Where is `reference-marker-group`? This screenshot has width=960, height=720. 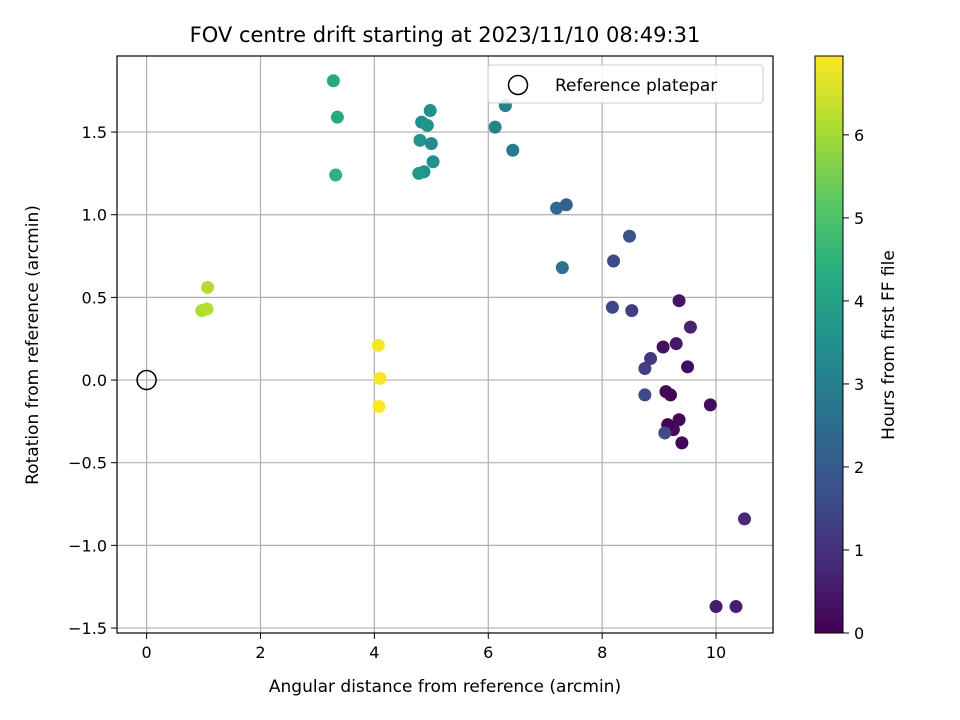
reference-marker-group is located at coordinates (146, 380).